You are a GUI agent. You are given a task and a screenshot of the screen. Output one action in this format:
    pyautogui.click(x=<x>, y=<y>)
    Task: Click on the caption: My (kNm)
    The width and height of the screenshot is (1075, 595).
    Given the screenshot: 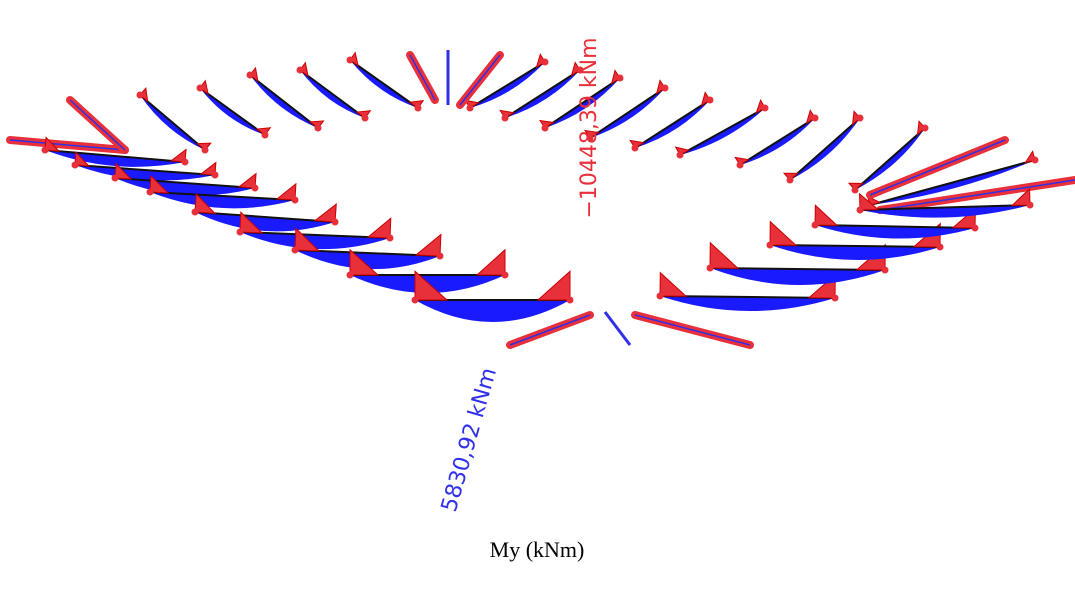 What is the action you would take?
    pyautogui.click(x=537, y=549)
    